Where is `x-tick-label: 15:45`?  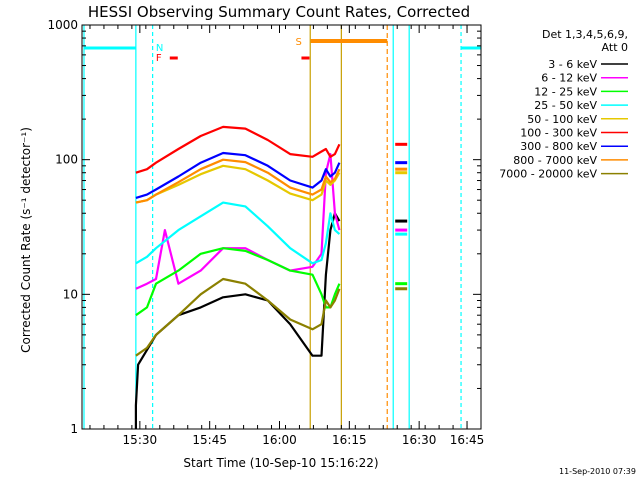
x-tick-label: 15:45 is located at coordinates (209, 440).